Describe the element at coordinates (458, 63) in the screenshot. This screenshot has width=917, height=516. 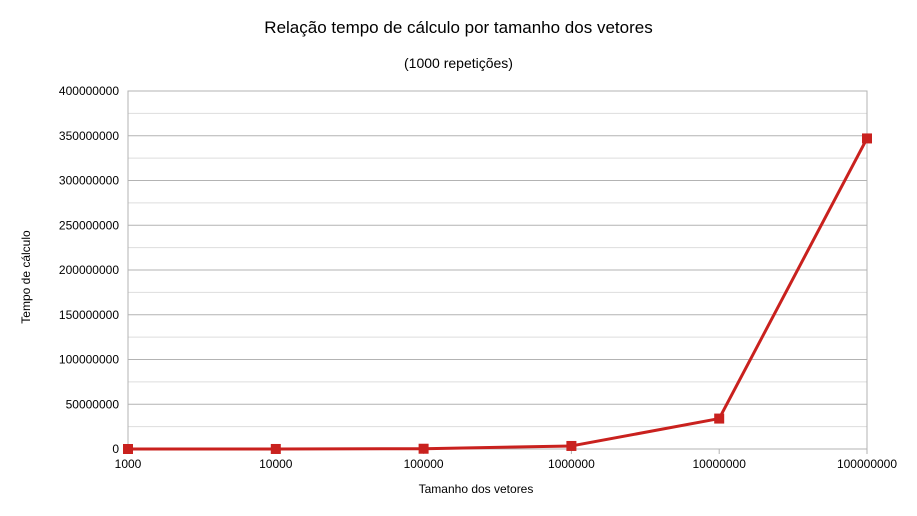
I see `chart-subtitle: (1000 repetições)` at that location.